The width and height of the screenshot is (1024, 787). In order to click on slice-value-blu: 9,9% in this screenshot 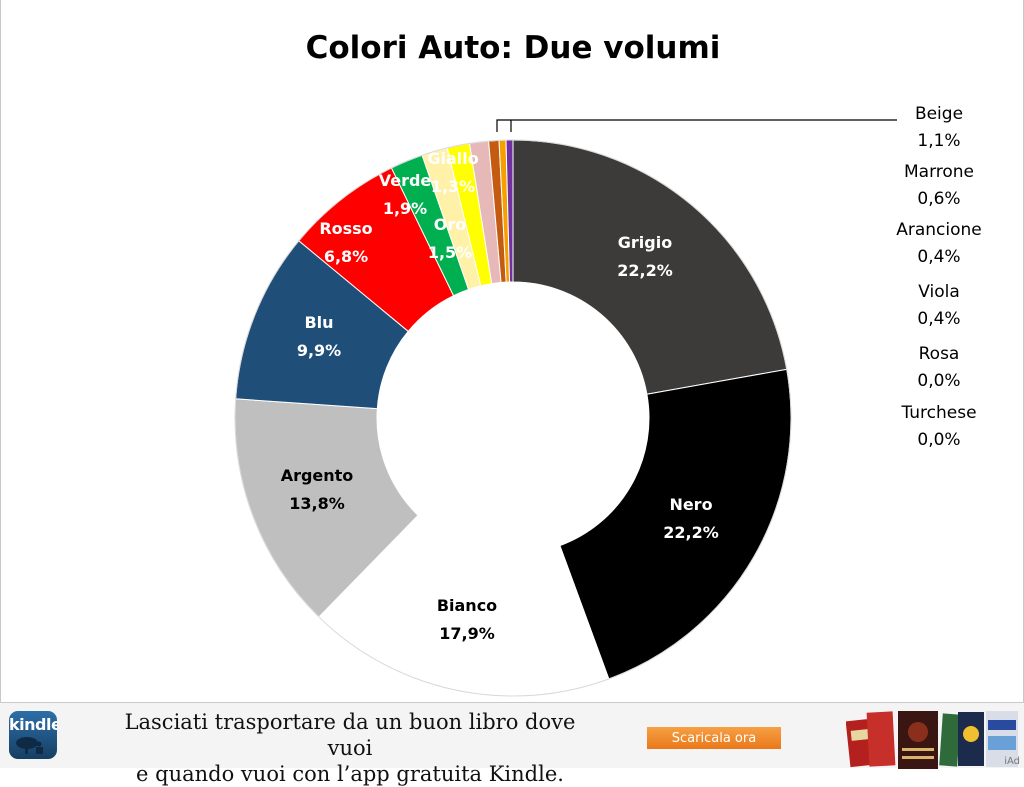, I will do `click(319, 350)`.